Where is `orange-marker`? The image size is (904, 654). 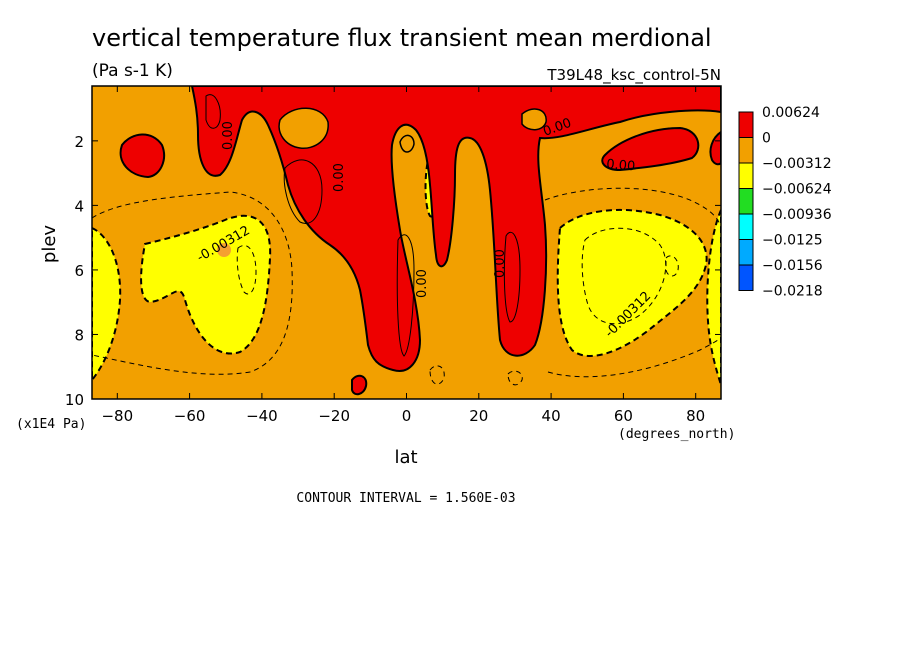
orange-marker is located at coordinates (224, 250).